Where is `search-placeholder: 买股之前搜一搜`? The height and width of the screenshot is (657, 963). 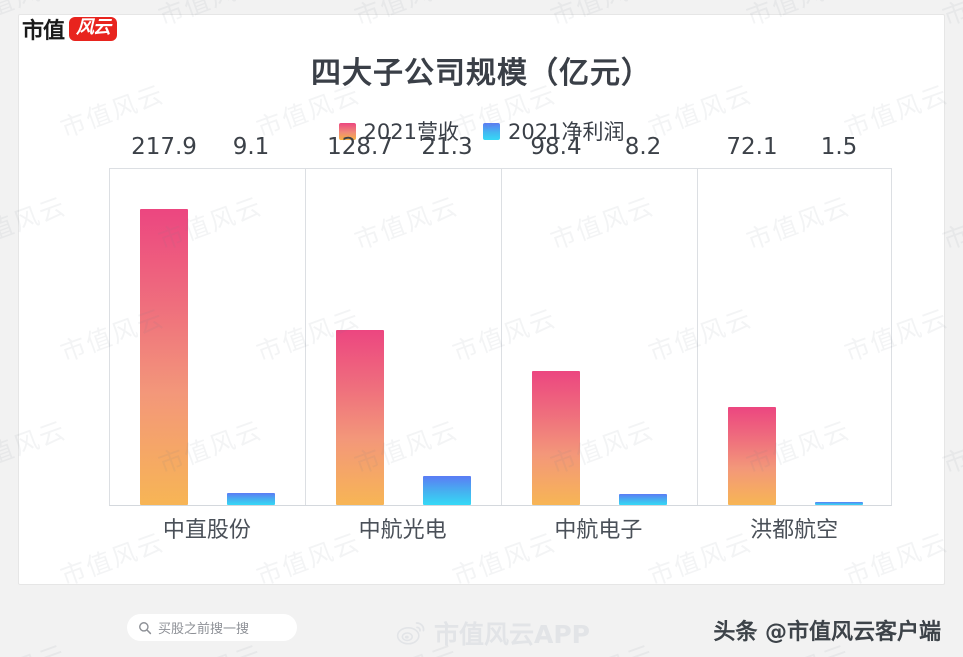 search-placeholder: 买股之前搜一搜 is located at coordinates (204, 629).